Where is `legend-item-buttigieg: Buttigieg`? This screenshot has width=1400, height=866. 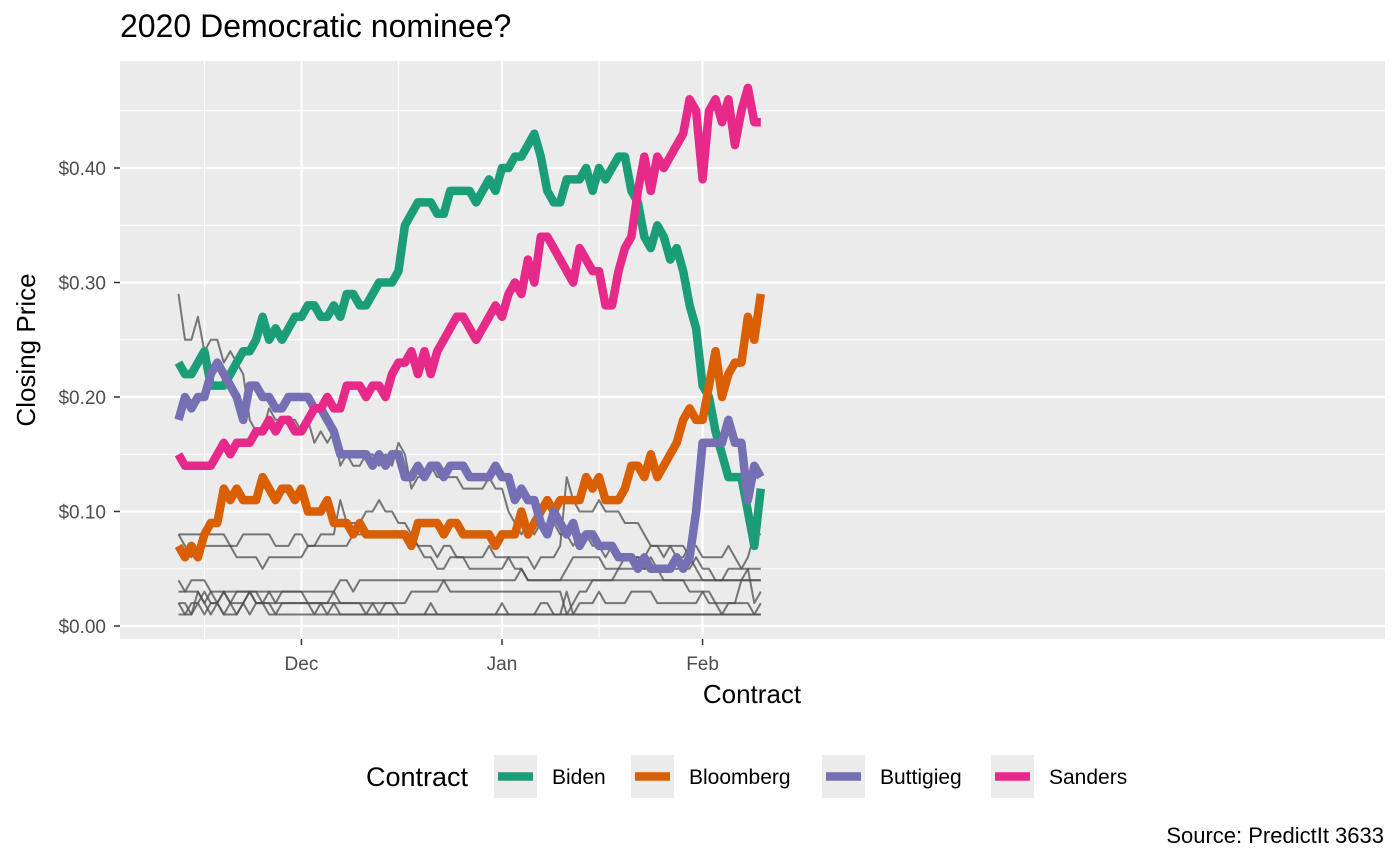
legend-item-buttigieg: Buttigieg is located at coordinates (892, 776).